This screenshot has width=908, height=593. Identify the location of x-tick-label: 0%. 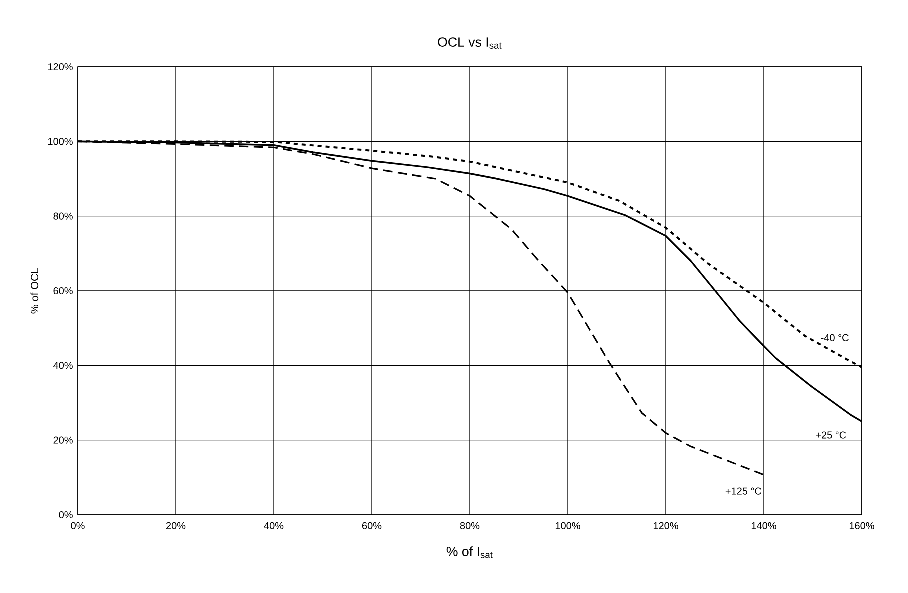
(78, 526).